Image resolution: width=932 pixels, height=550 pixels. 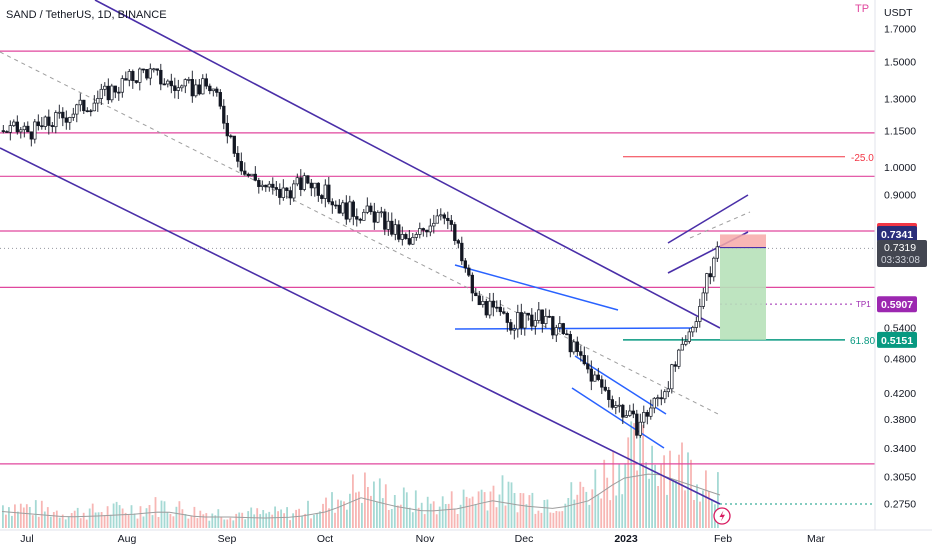 I want to click on lightning-icon, so click(x=722, y=516).